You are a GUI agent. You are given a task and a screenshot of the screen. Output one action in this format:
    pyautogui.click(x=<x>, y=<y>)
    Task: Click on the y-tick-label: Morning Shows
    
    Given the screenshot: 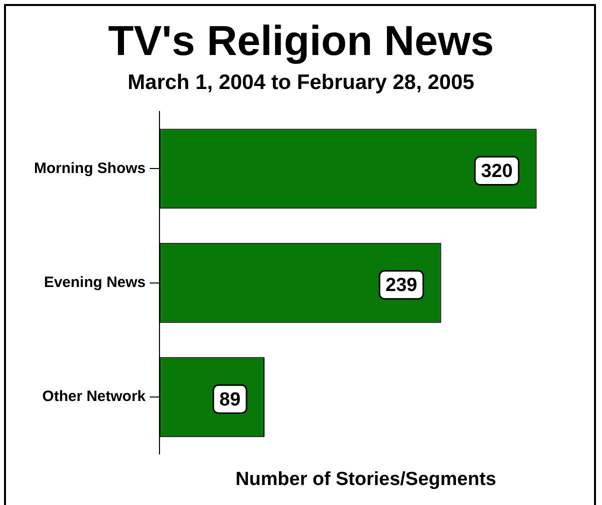 What is the action you would take?
    pyautogui.click(x=90, y=168)
    